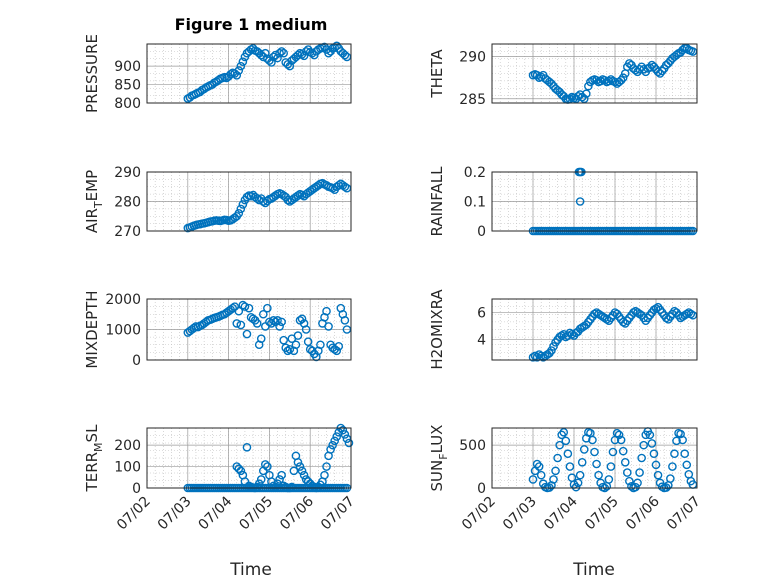 Image resolution: width=778 pixels, height=583 pixels. I want to click on y-tick-label: 4, so click(481, 341).